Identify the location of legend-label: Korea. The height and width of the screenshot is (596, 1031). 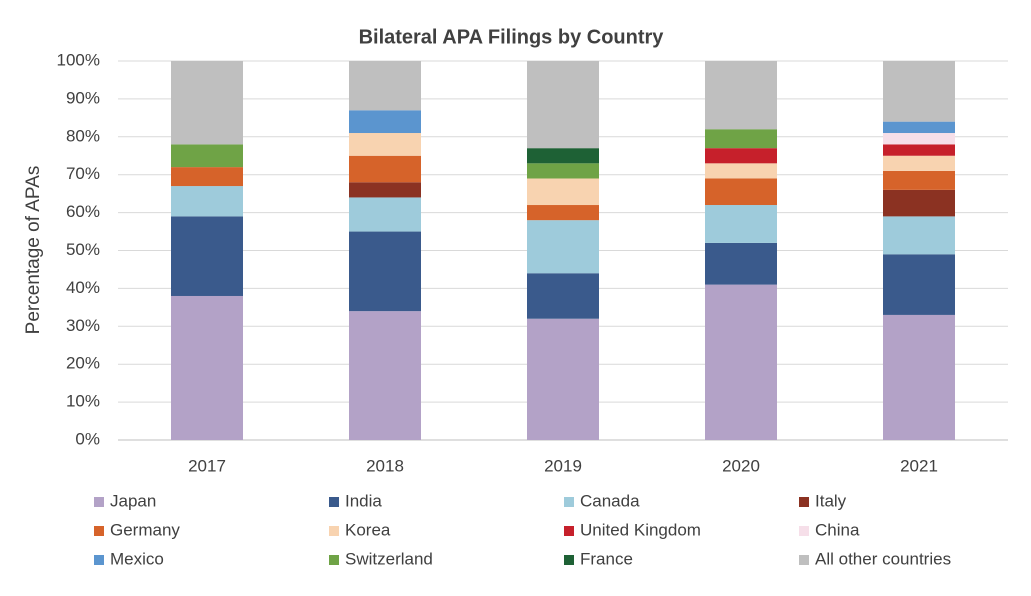
(368, 529).